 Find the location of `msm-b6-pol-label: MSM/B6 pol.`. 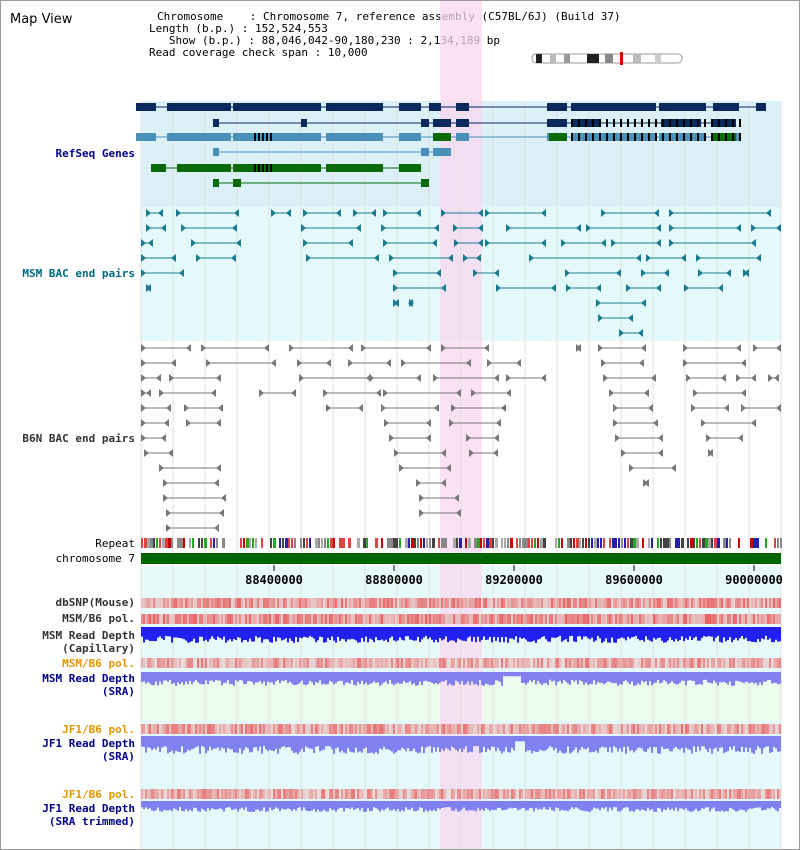

msm-b6-pol-label: MSM/B6 pol. is located at coordinates (98, 618).